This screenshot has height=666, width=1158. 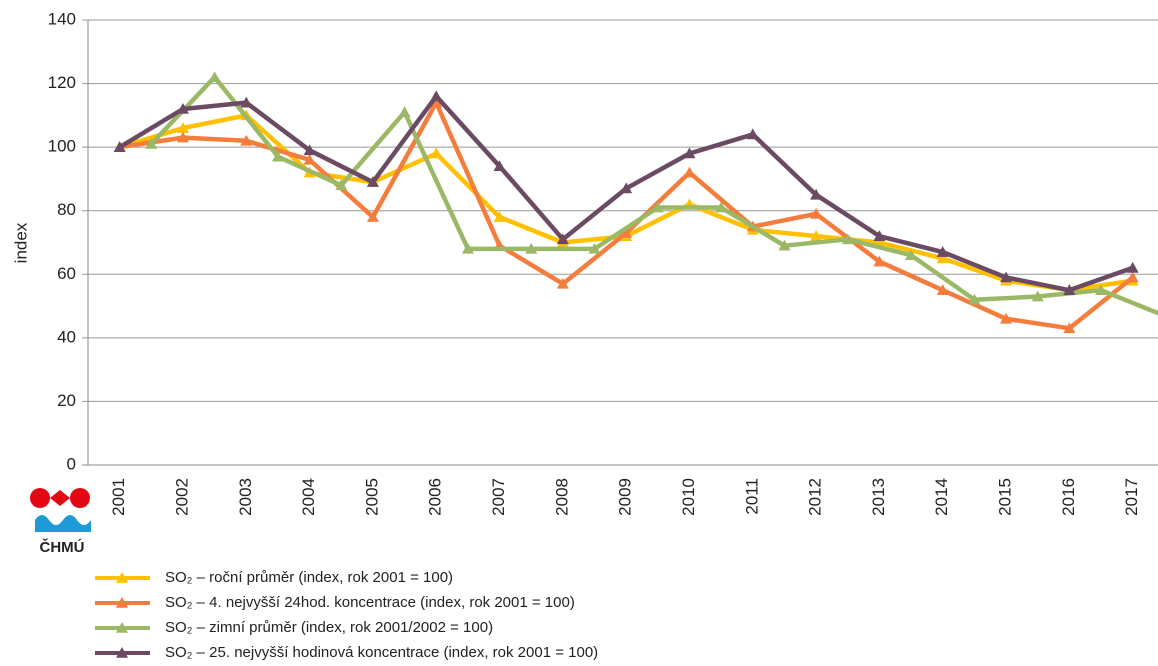 What do you see at coordinates (20, 242) in the screenshot?
I see `y-axis-label: index` at bounding box center [20, 242].